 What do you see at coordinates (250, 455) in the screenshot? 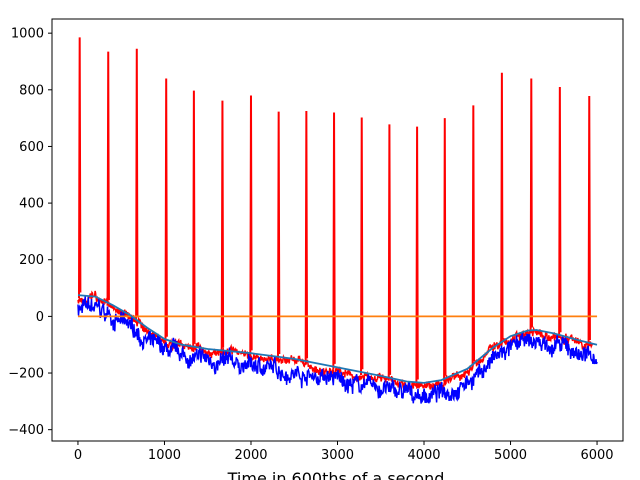
I see `x-tick-label: 2000` at bounding box center [250, 455].